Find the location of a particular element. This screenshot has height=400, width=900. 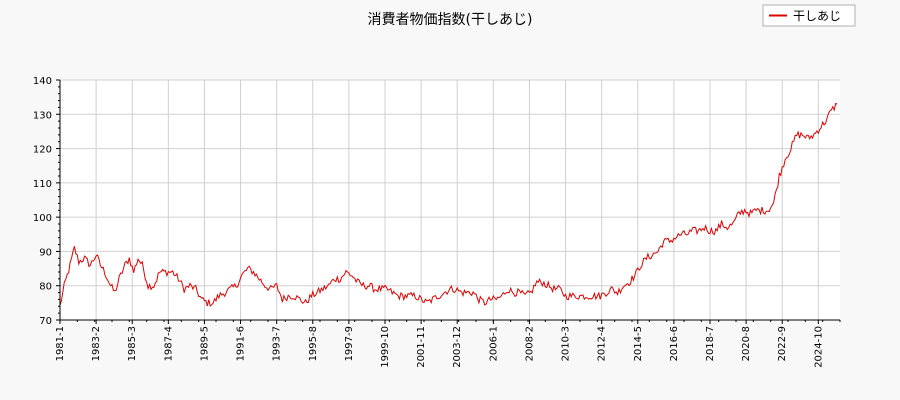

x-tick-label: 2016-6 is located at coordinates (674, 343).